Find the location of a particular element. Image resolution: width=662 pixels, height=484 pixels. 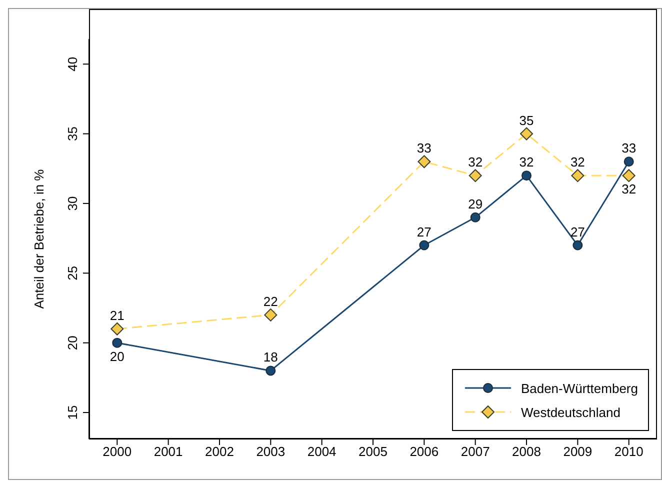

x-tick-label: 2008 is located at coordinates (526, 452).